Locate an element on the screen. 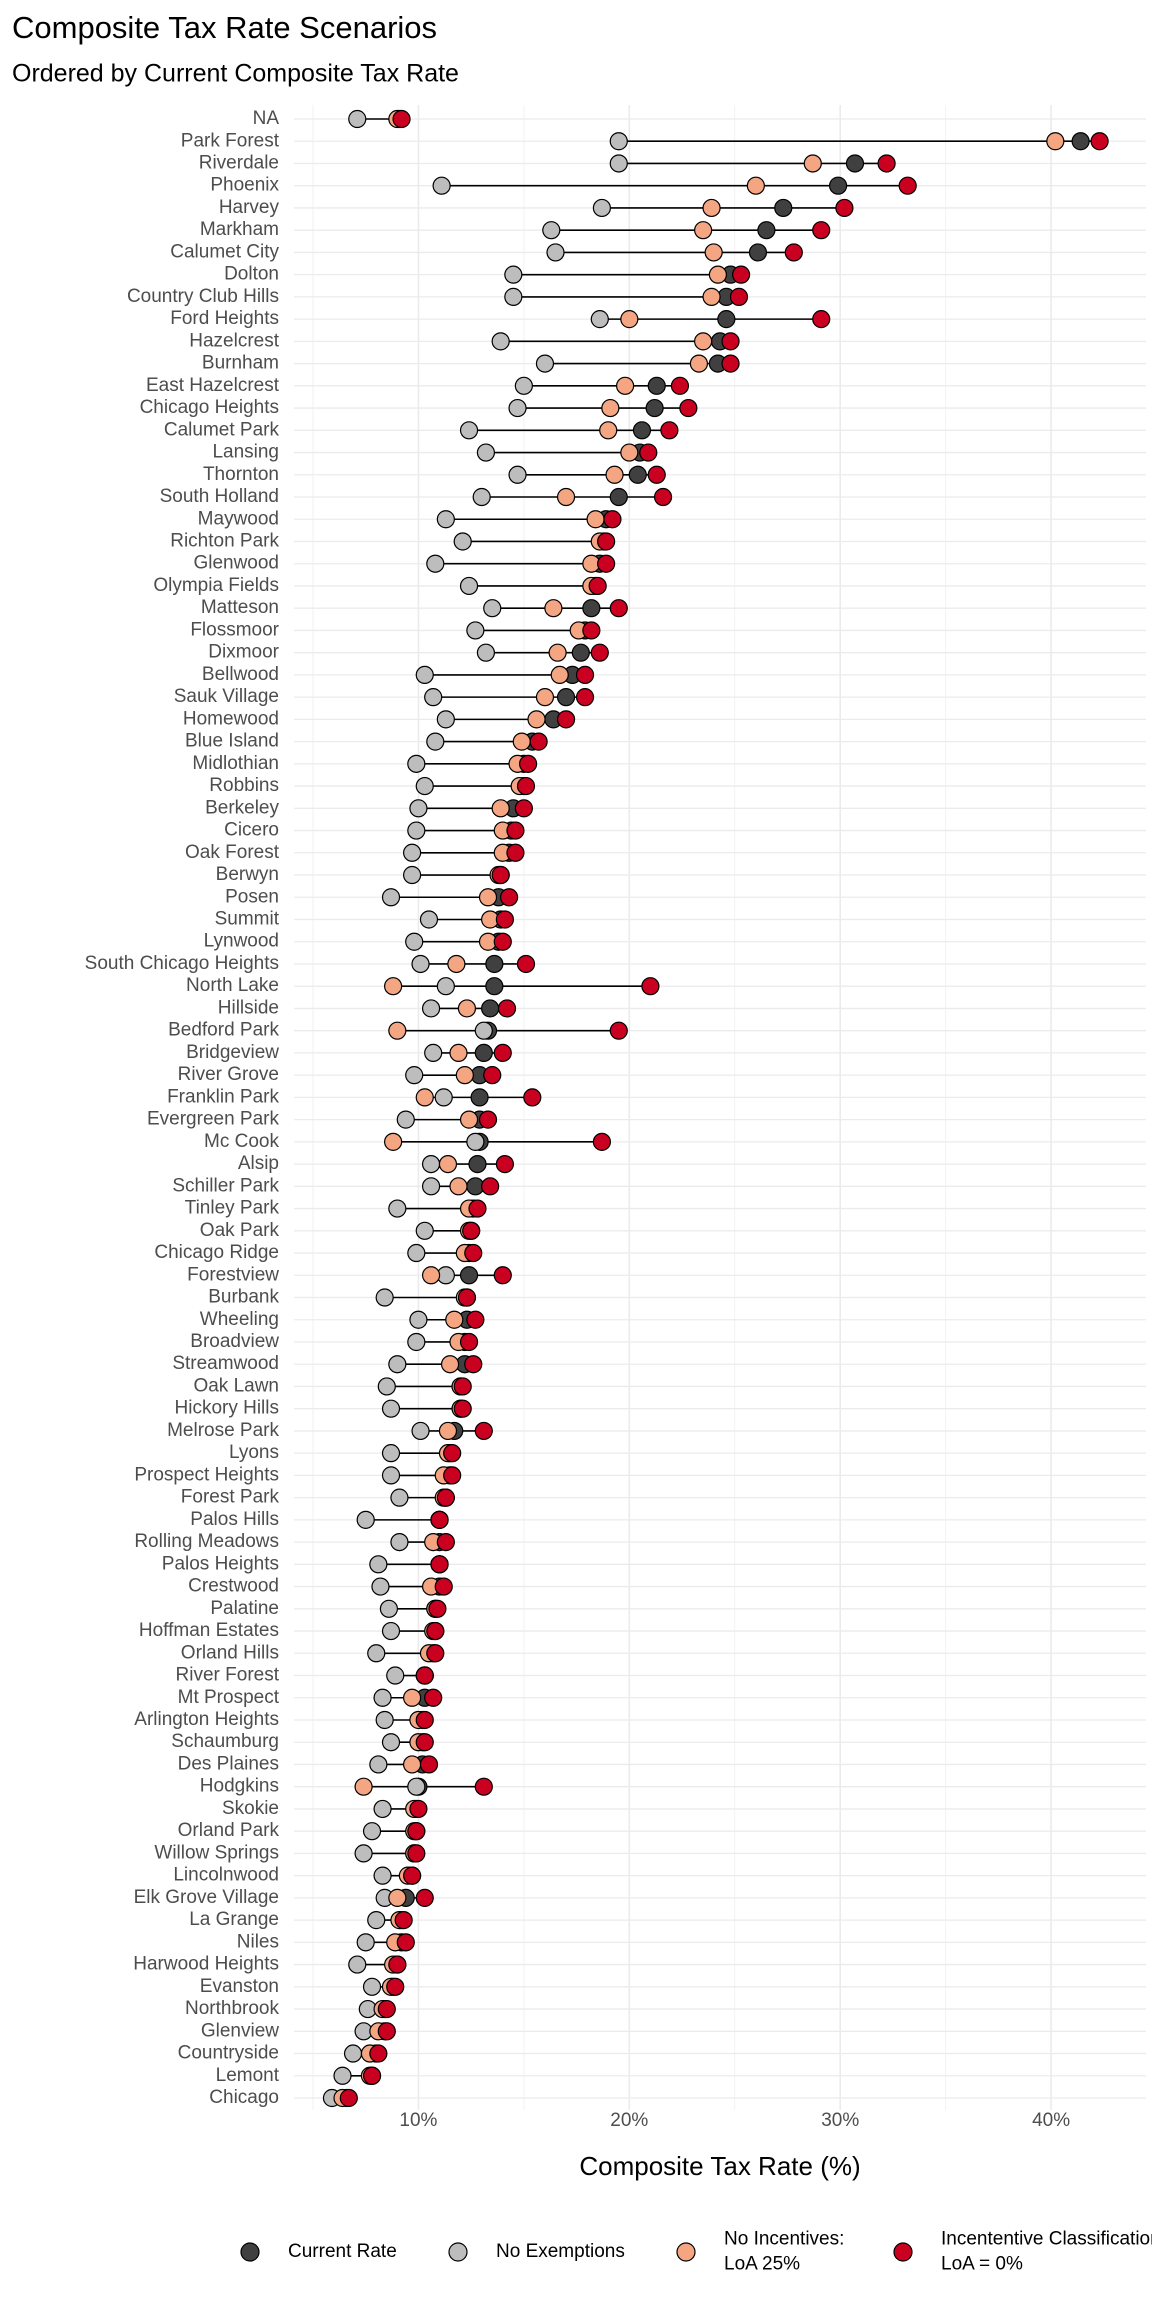  y-tick-label: Mt Prospect is located at coordinates (229, 1697).